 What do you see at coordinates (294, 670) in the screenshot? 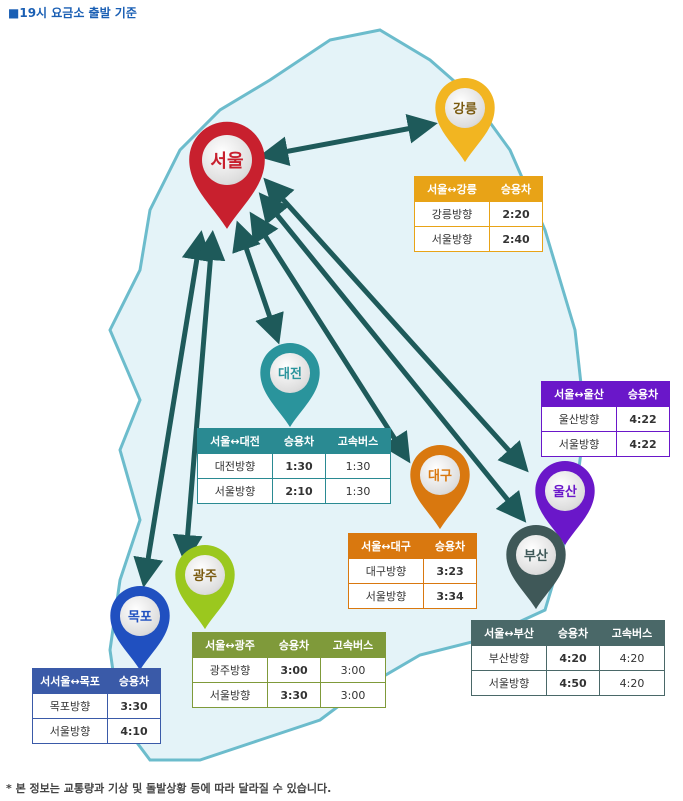
I see `car-time-cell: 3:00` at bounding box center [294, 670].